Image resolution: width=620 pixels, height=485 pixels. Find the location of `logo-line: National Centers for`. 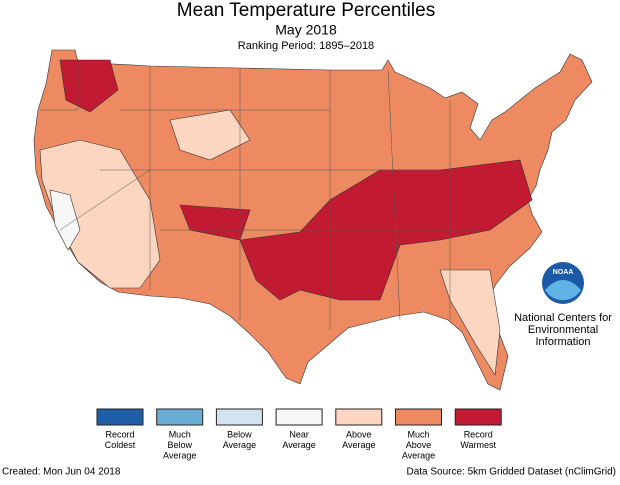

logo-line: National Centers for is located at coordinates (563, 318).